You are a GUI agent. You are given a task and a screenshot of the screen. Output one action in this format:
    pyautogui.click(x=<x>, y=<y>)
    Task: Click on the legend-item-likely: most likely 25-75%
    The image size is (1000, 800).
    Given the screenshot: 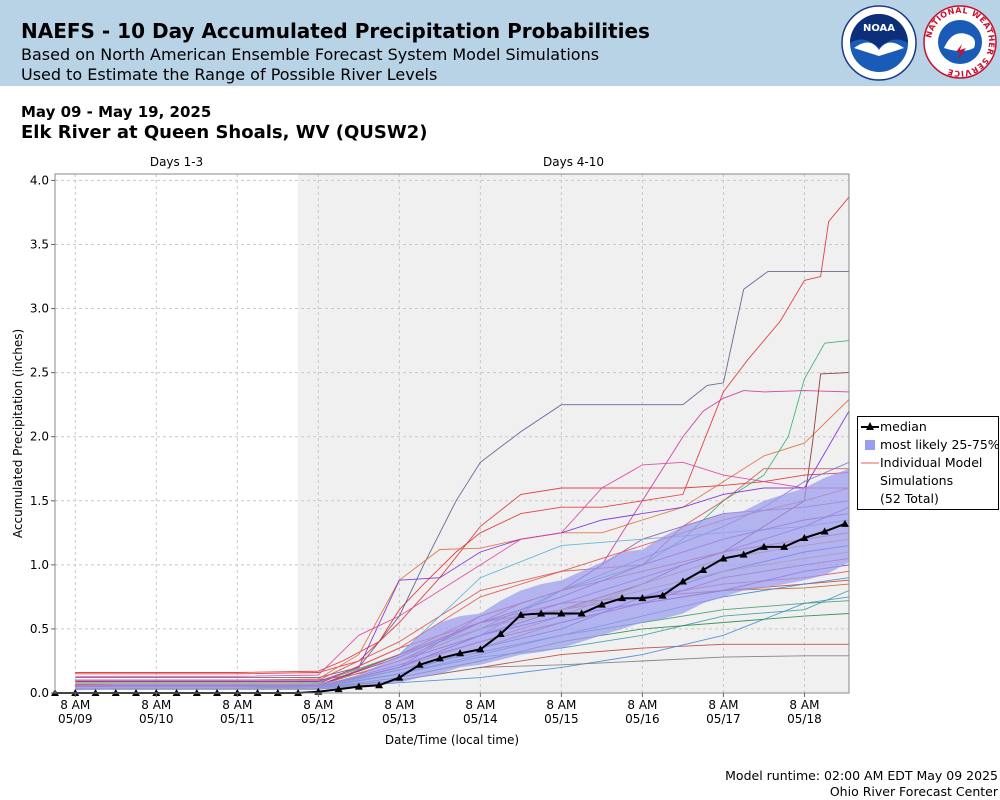 What is the action you would take?
    pyautogui.click(x=929, y=445)
    